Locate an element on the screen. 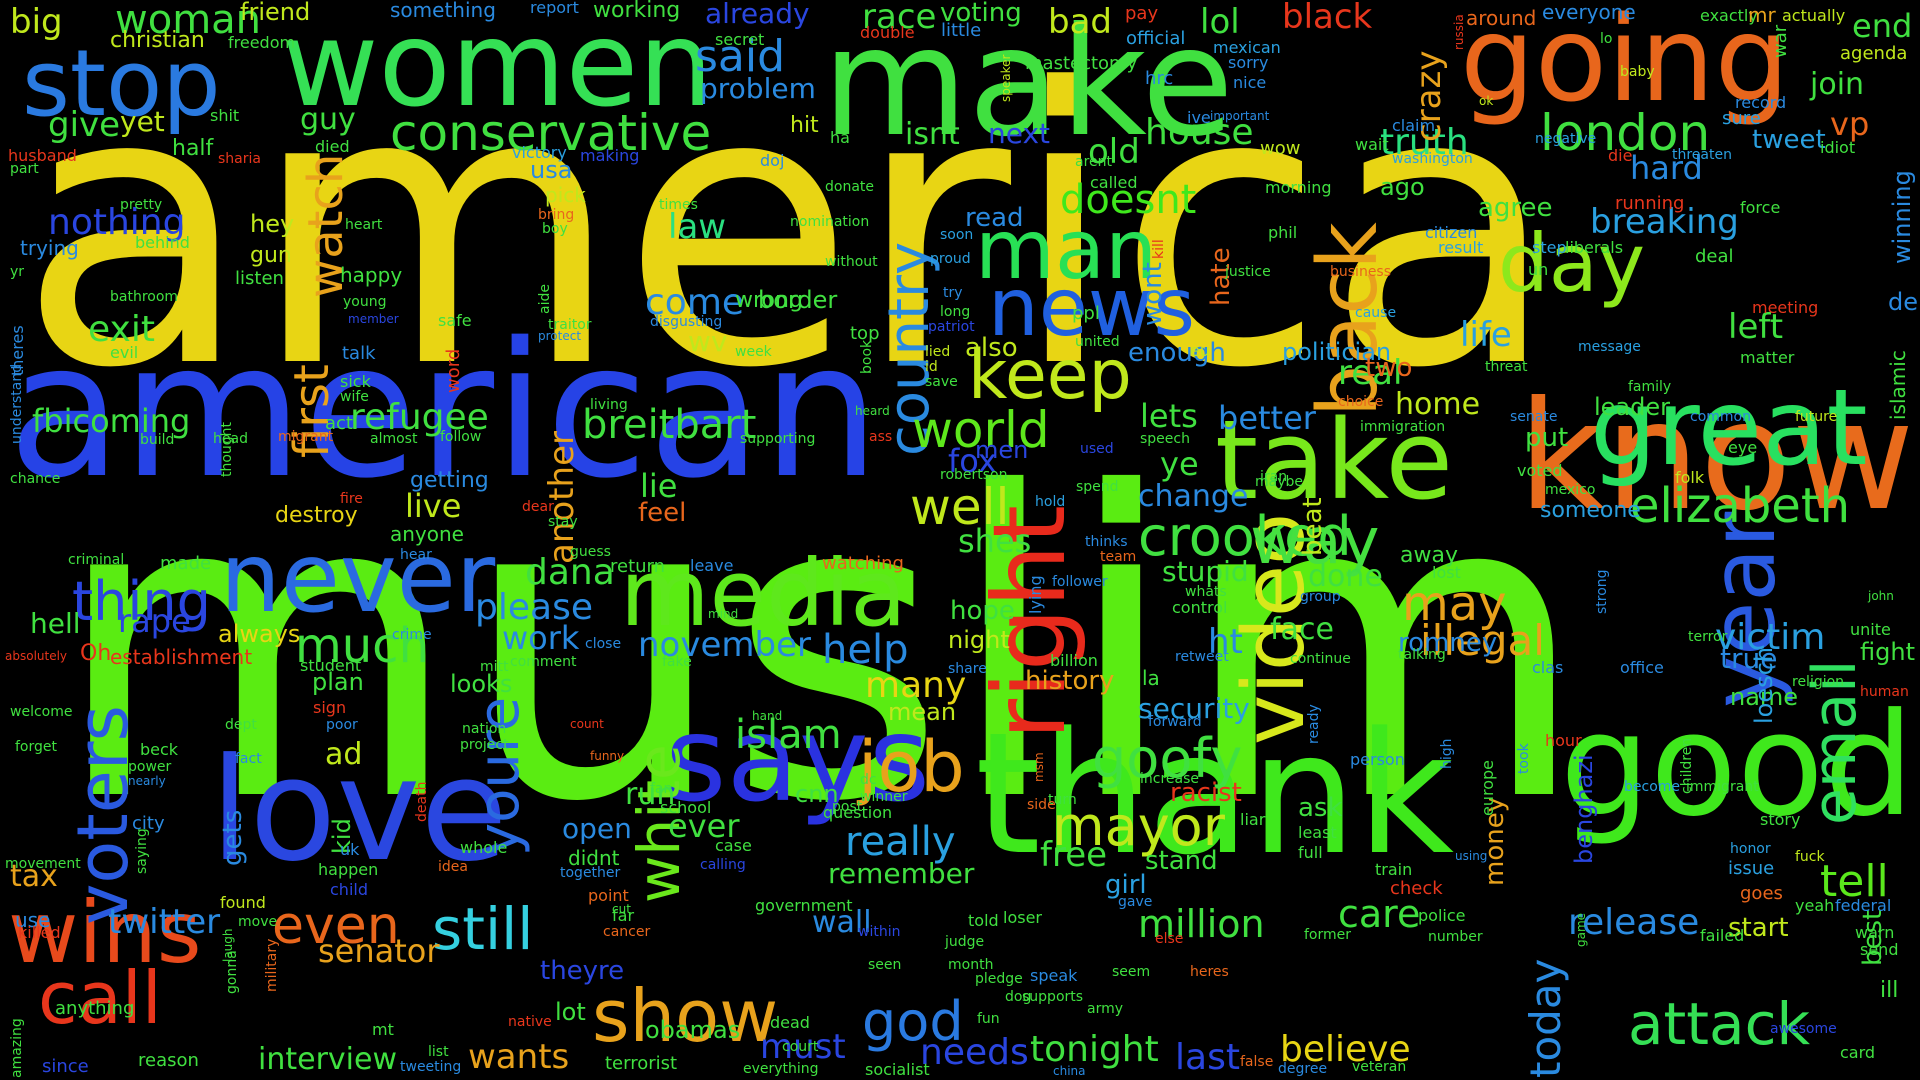 Image resolution: width=1920 pixels, height=1080 pixels. cloud-word: act is located at coordinates (339, 423).